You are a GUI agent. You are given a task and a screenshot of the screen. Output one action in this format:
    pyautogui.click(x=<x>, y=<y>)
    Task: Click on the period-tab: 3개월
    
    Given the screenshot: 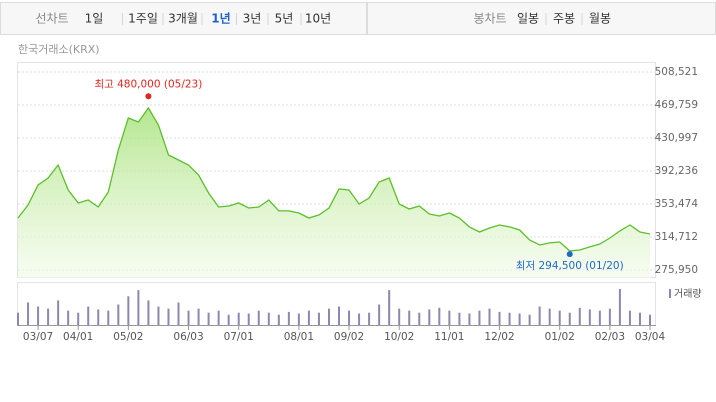 What is the action you would take?
    pyautogui.click(x=183, y=19)
    